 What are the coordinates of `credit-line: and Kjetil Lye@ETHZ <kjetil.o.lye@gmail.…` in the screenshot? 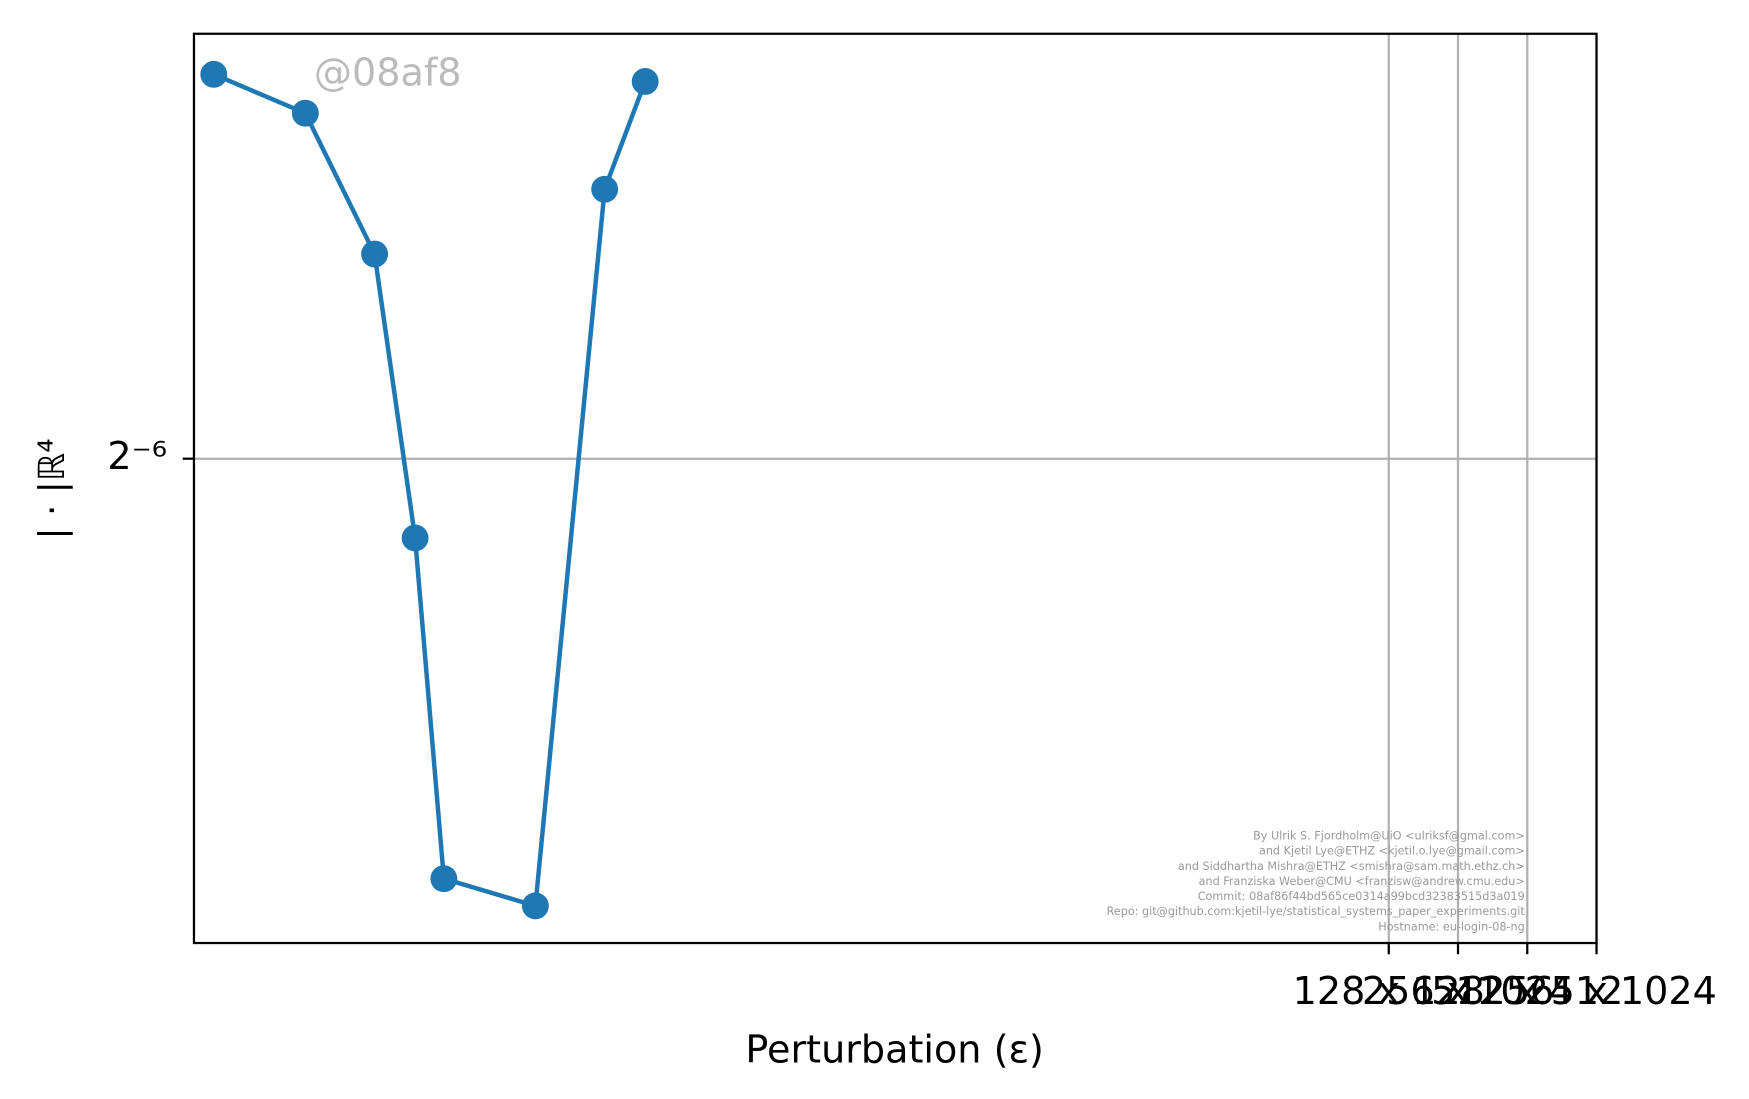 It's located at (1392, 851).